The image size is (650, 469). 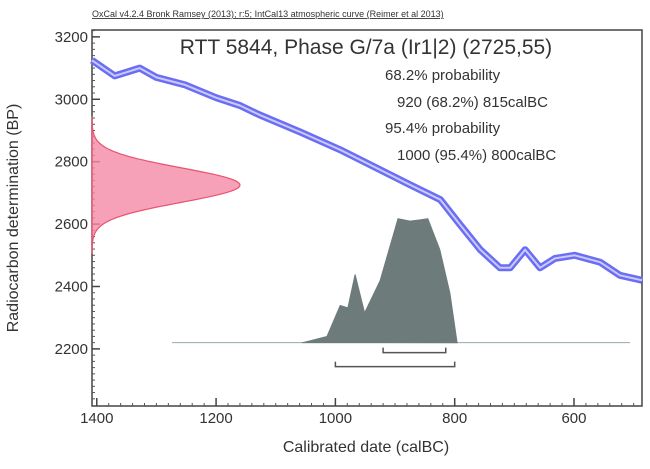 What do you see at coordinates (71, 224) in the screenshot?
I see `y-tick-label: 2600` at bounding box center [71, 224].